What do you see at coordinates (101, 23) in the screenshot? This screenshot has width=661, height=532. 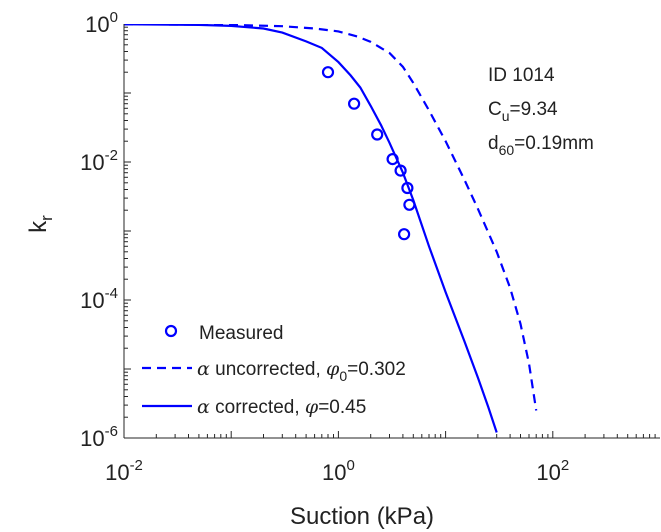 I see `y-tick-label: 10⁰` at bounding box center [101, 23].